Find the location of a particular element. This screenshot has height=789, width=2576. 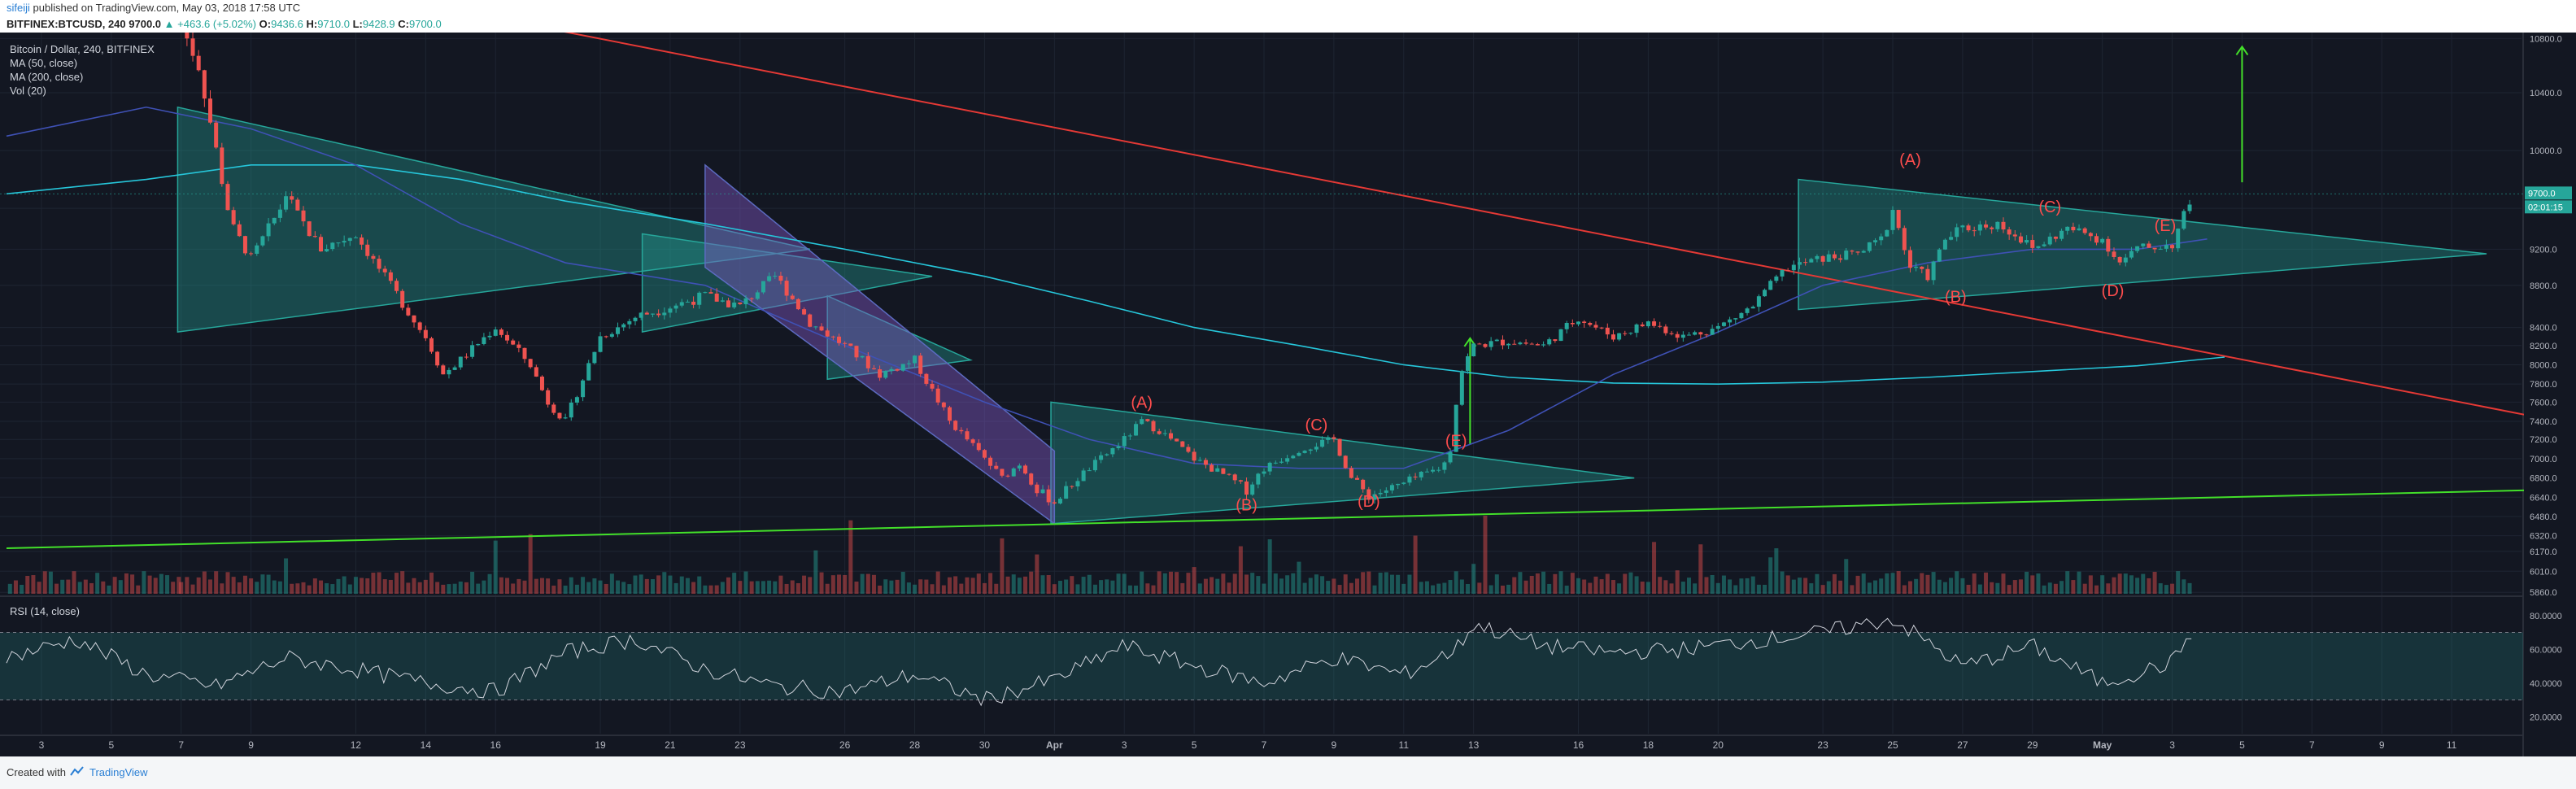

price-tick-label: 7600.0 is located at coordinates (2543, 403).